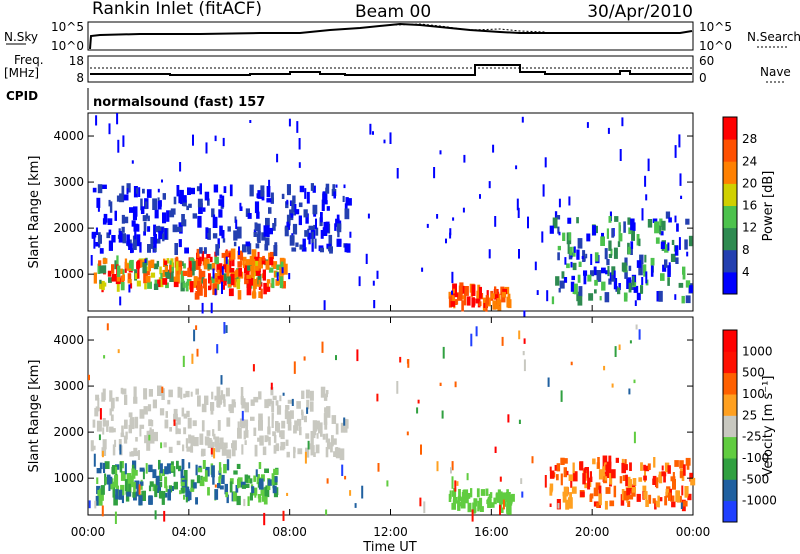  What do you see at coordinates (768, 206) in the screenshot?
I see `power-colorbar-label: Power [dB]` at bounding box center [768, 206].